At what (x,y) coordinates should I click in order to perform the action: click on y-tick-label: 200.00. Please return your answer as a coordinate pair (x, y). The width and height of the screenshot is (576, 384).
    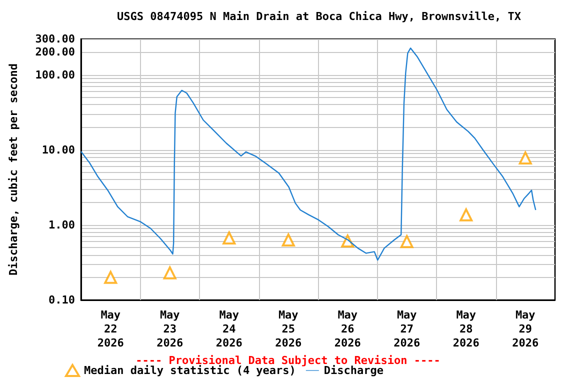
    Looking at the image, I should click on (55, 52).